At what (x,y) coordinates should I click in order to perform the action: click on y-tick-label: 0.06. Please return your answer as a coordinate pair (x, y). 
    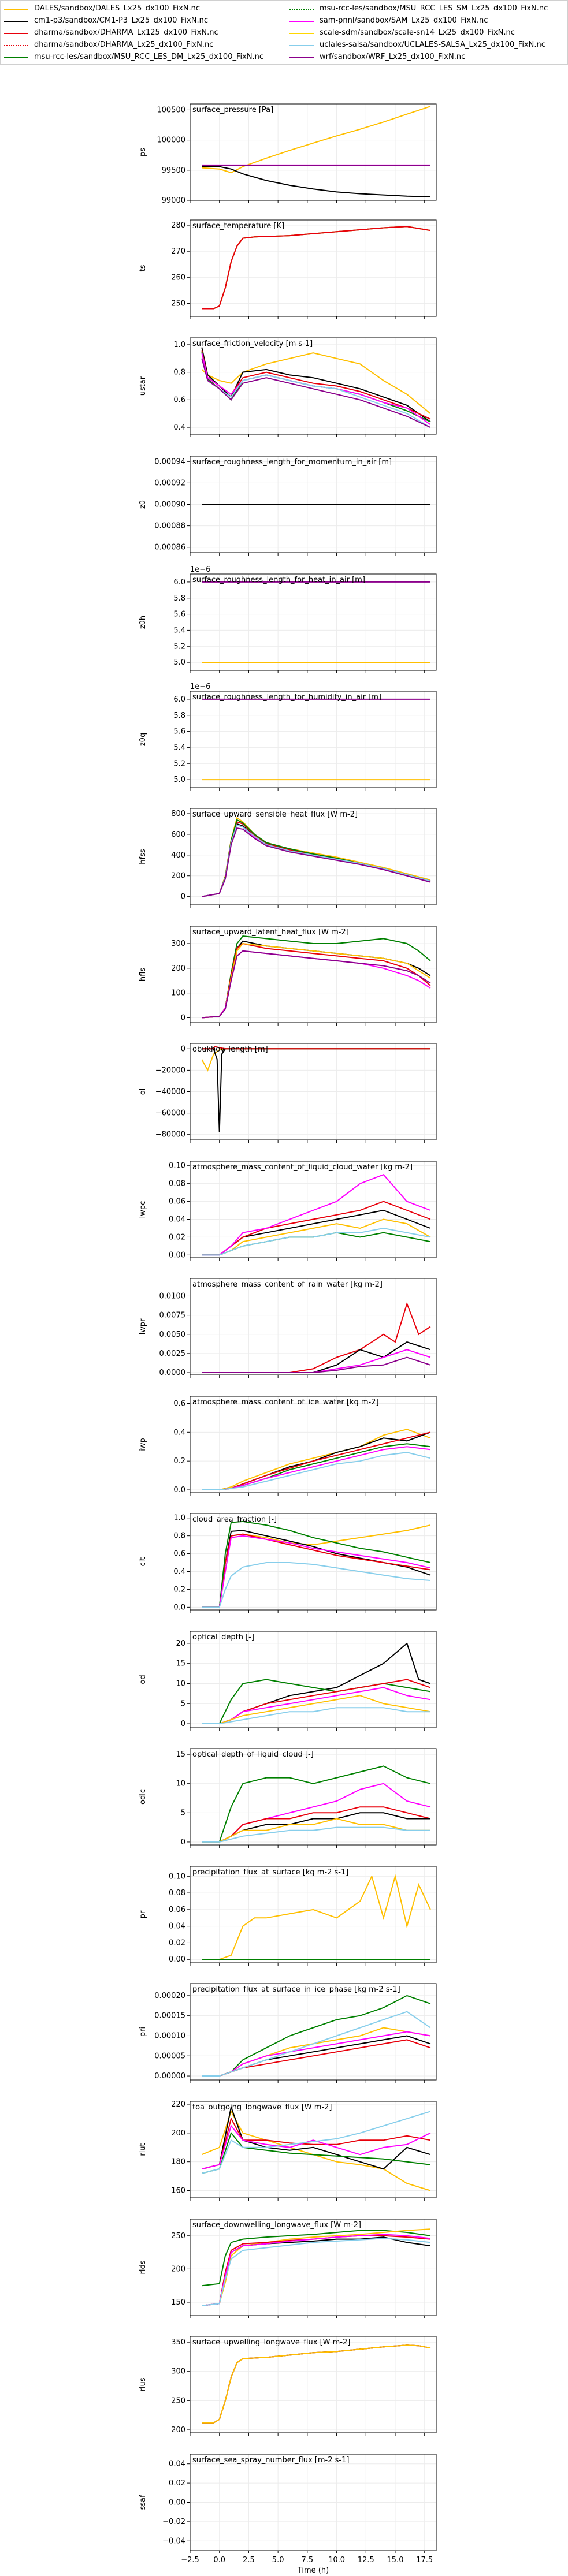
    Looking at the image, I should click on (177, 1910).